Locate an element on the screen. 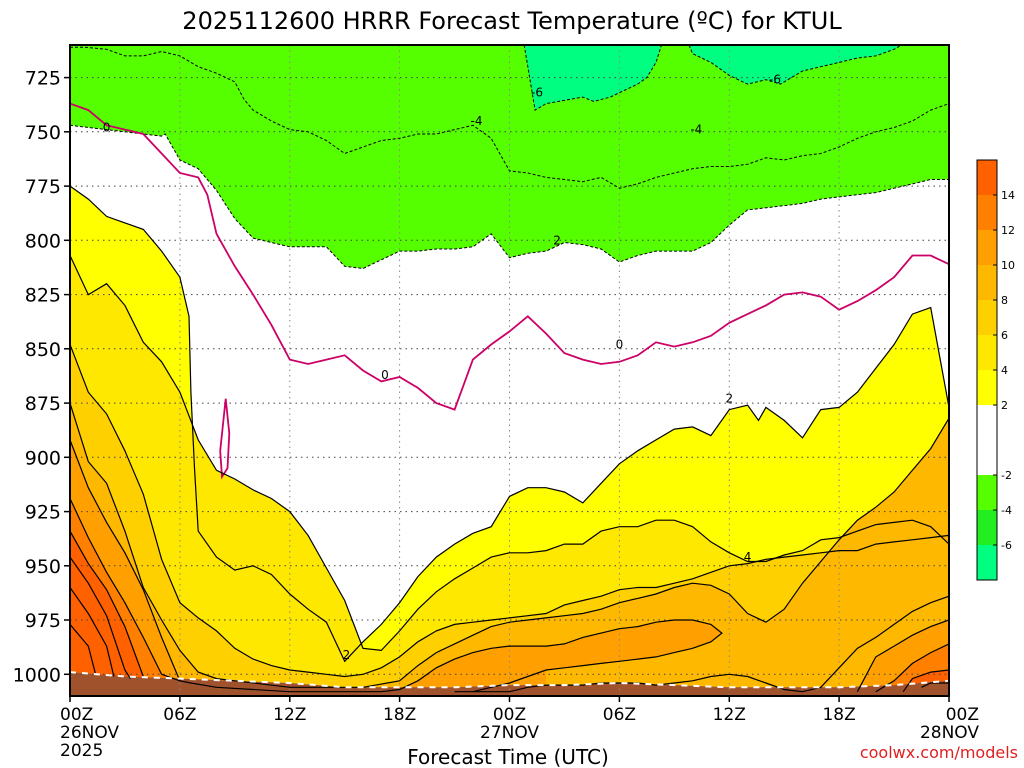 The height and width of the screenshot is (768, 1024). band-14-plus-left is located at coordinates (107, 613).